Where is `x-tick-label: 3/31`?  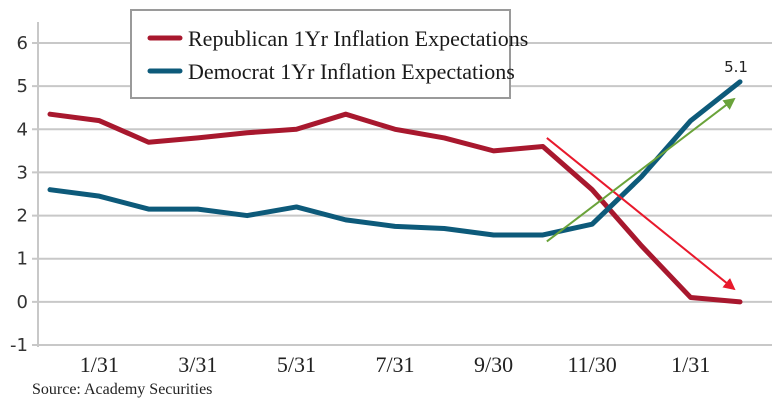
x-tick-label: 3/31 is located at coordinates (197, 364).